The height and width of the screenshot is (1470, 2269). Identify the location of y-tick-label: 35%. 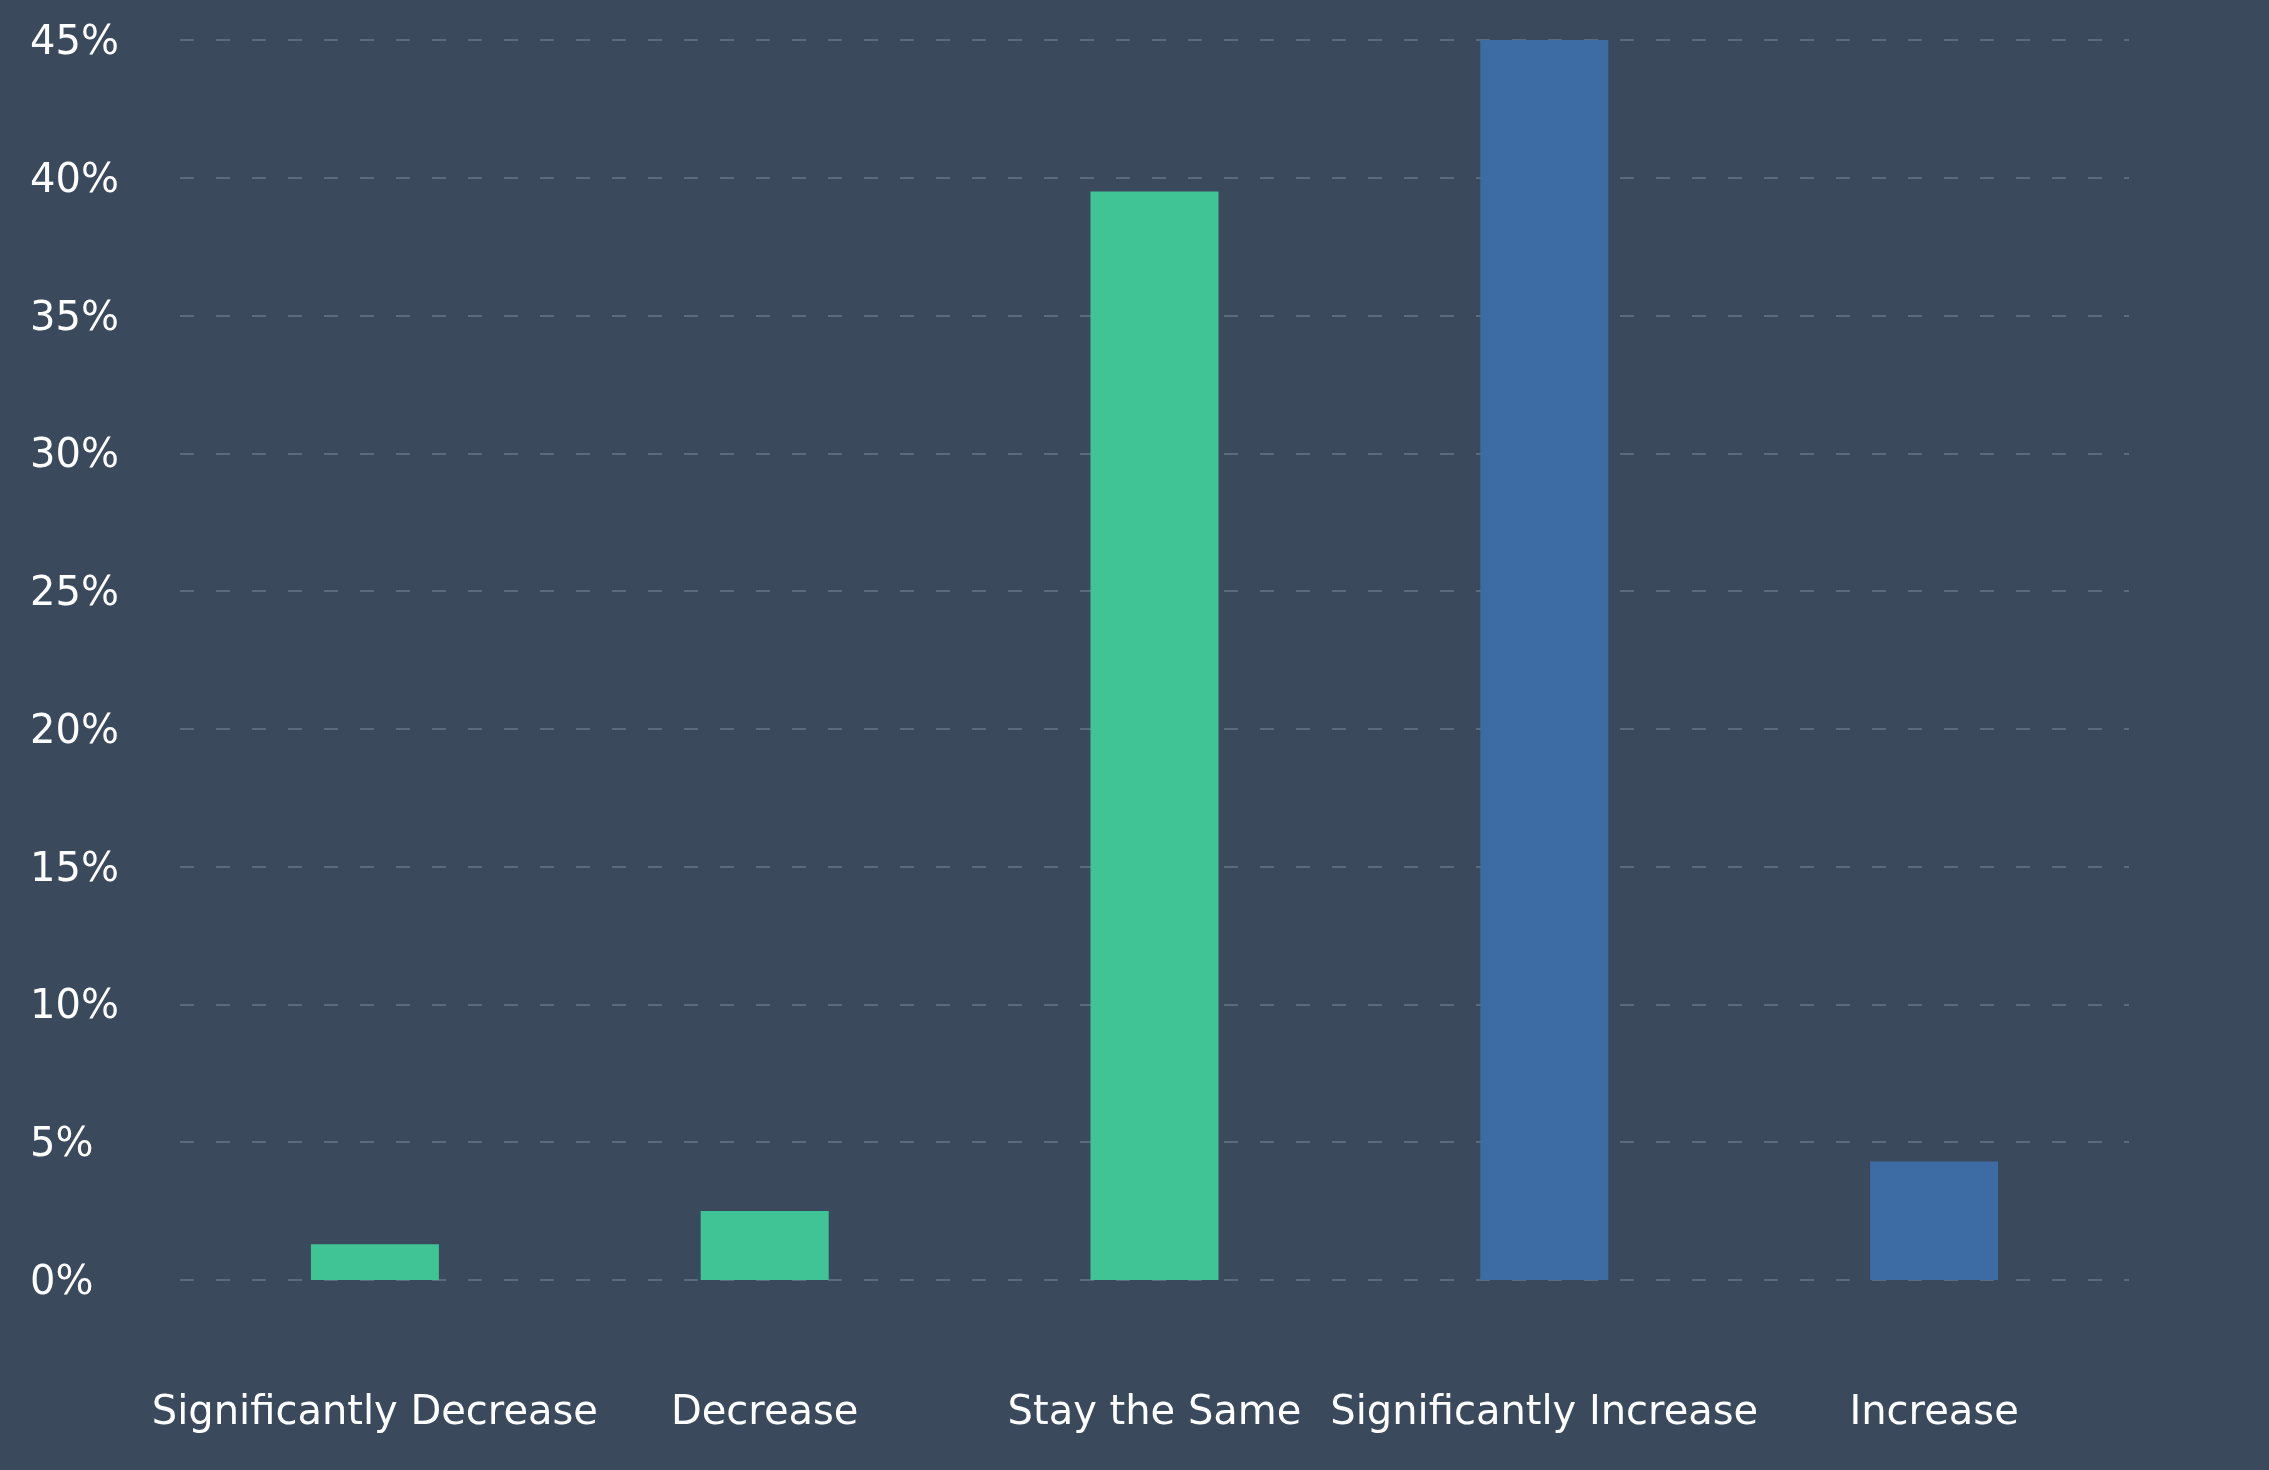
(74, 315).